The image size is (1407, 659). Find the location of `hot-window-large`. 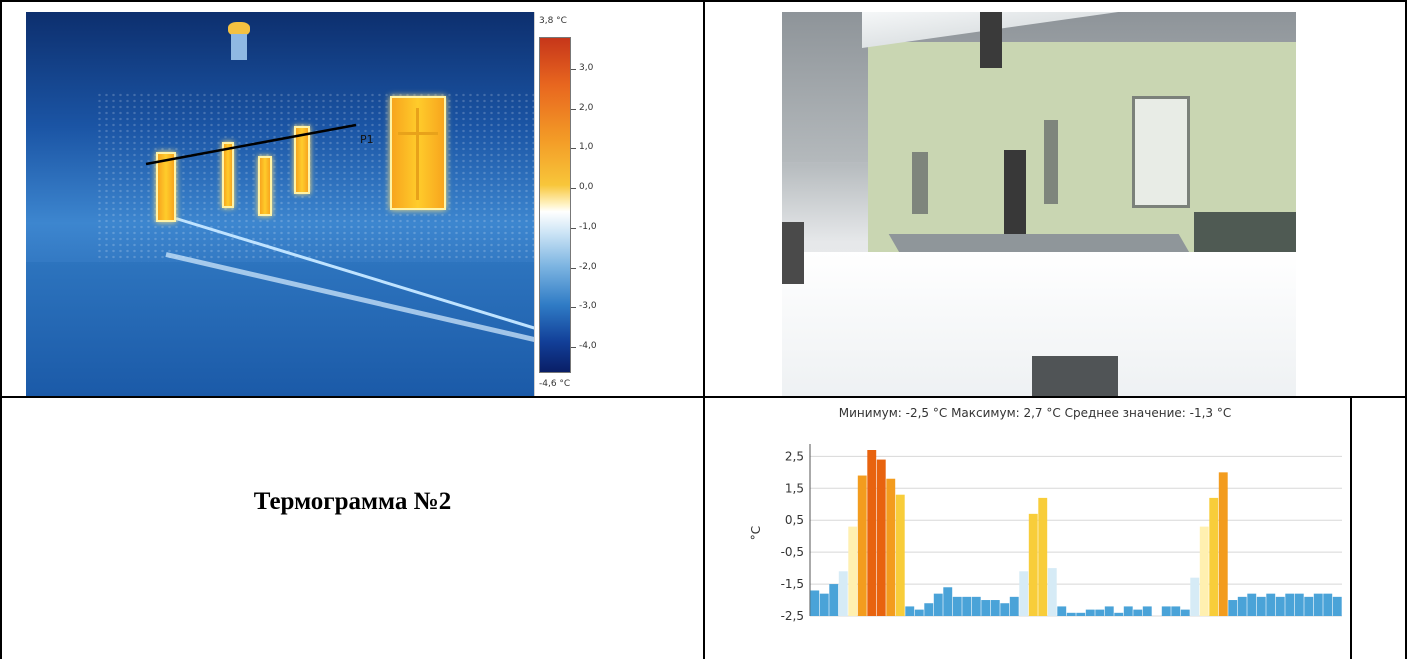

hot-window-large is located at coordinates (418, 153).